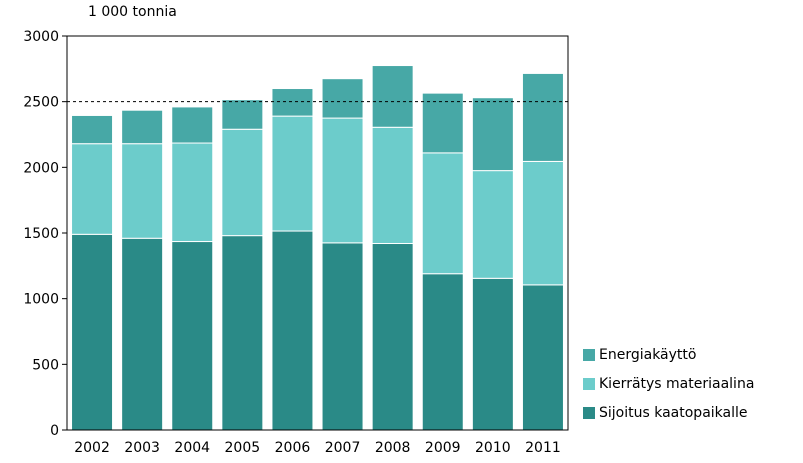  I want to click on bar-kierr-tys-materiaalina-2002, so click(92, 189).